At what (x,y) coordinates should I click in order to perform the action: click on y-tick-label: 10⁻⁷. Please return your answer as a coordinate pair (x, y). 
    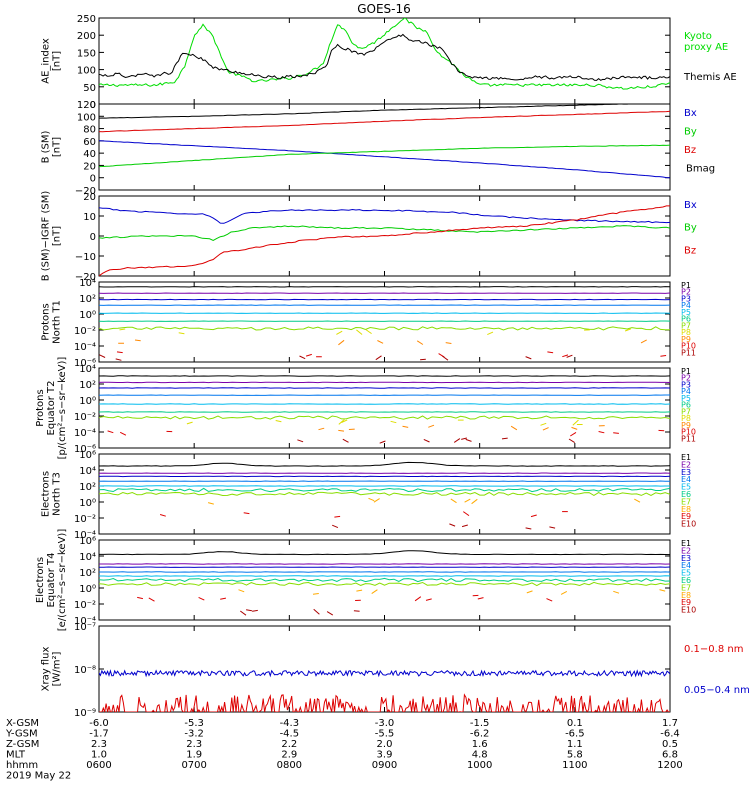
    Looking at the image, I should click on (85, 627).